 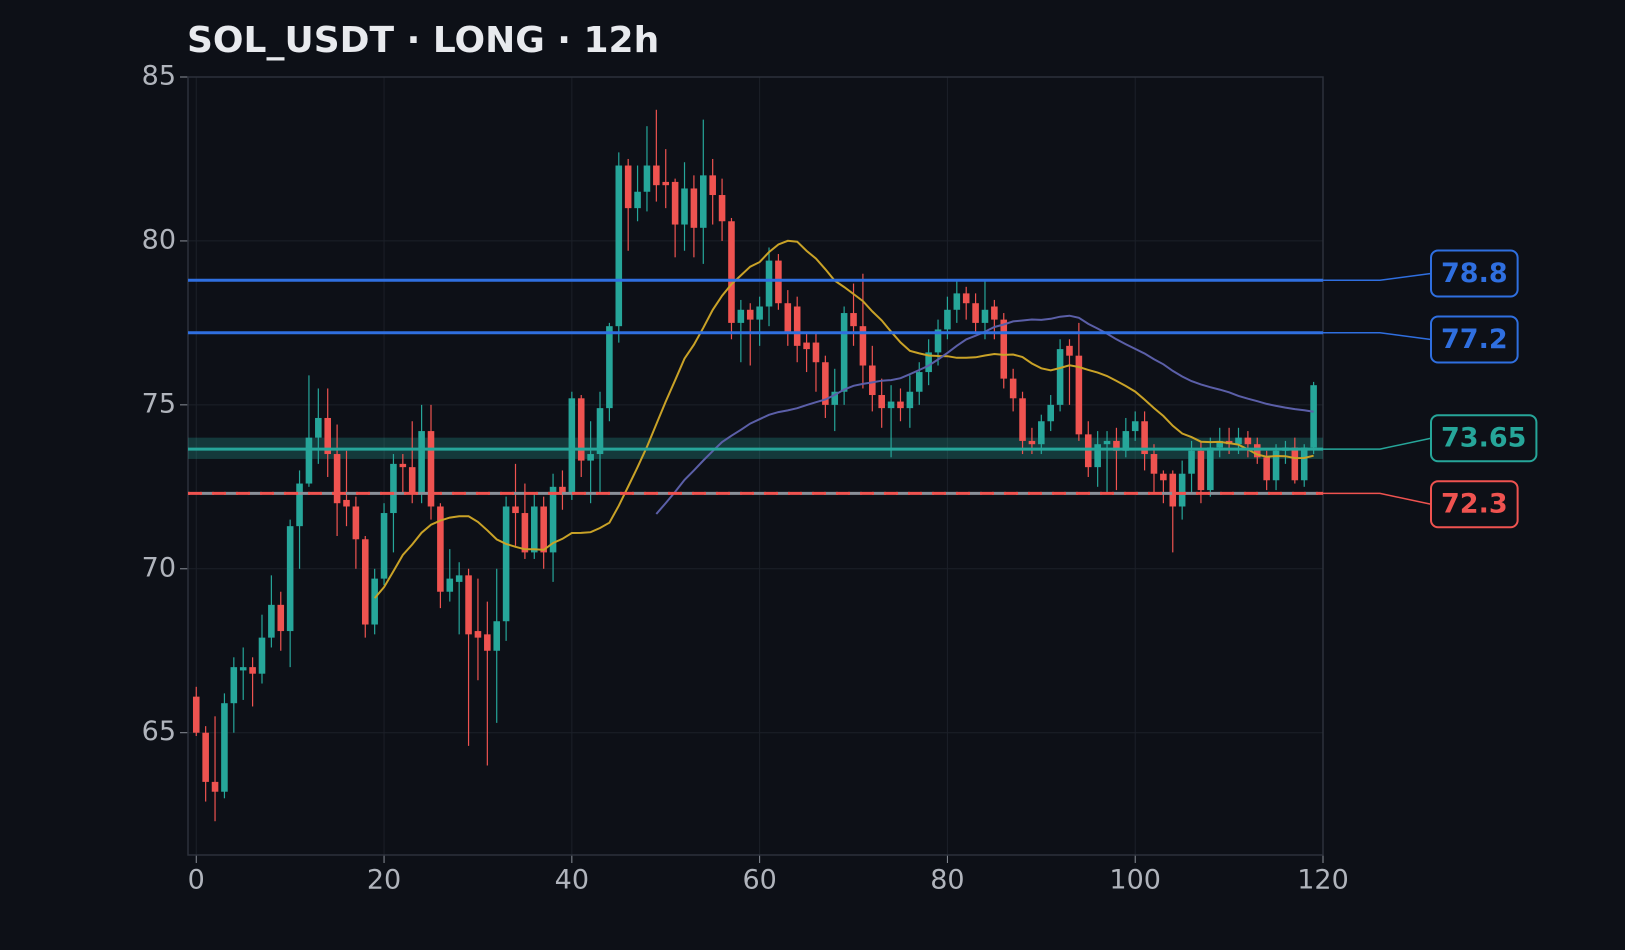 I want to click on level-label-text: 78.8, so click(x=1474, y=273).